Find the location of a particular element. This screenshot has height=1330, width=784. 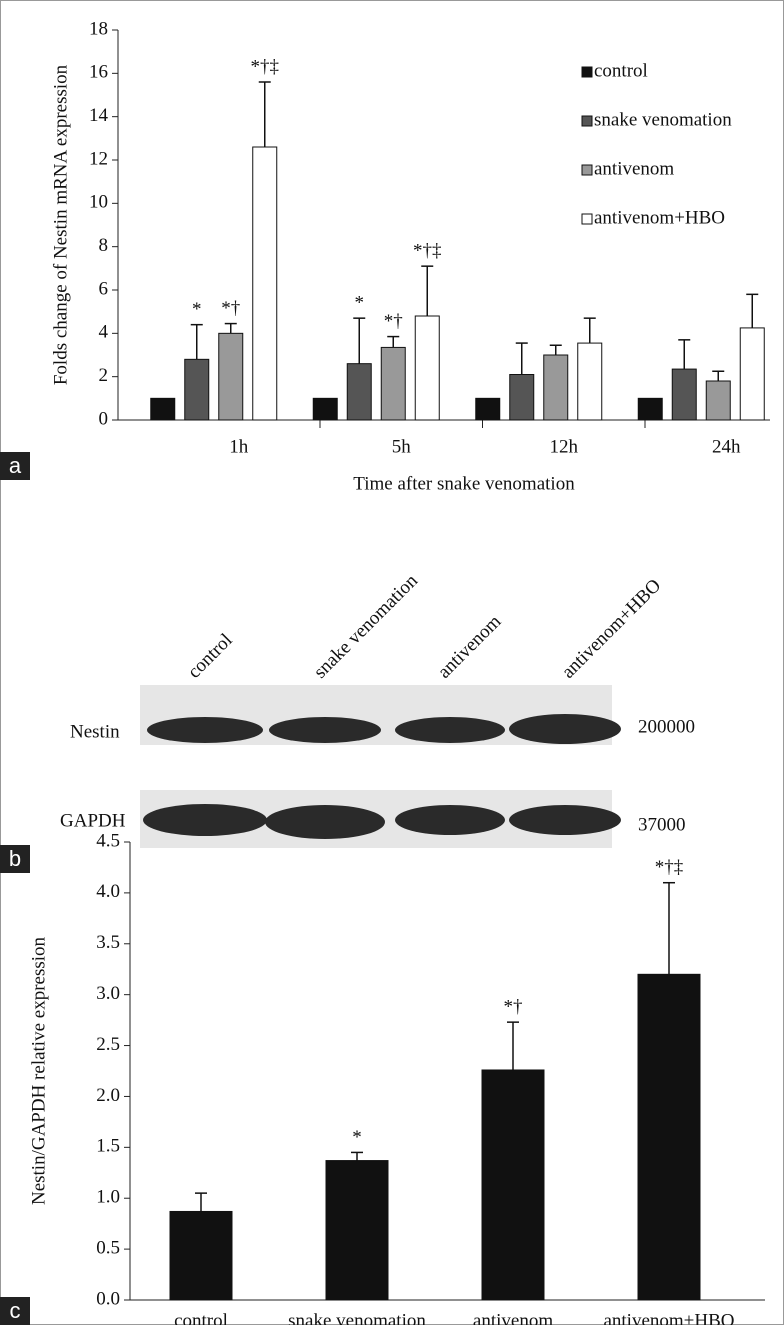

y-tick-label: 3.0 is located at coordinates (108, 993).